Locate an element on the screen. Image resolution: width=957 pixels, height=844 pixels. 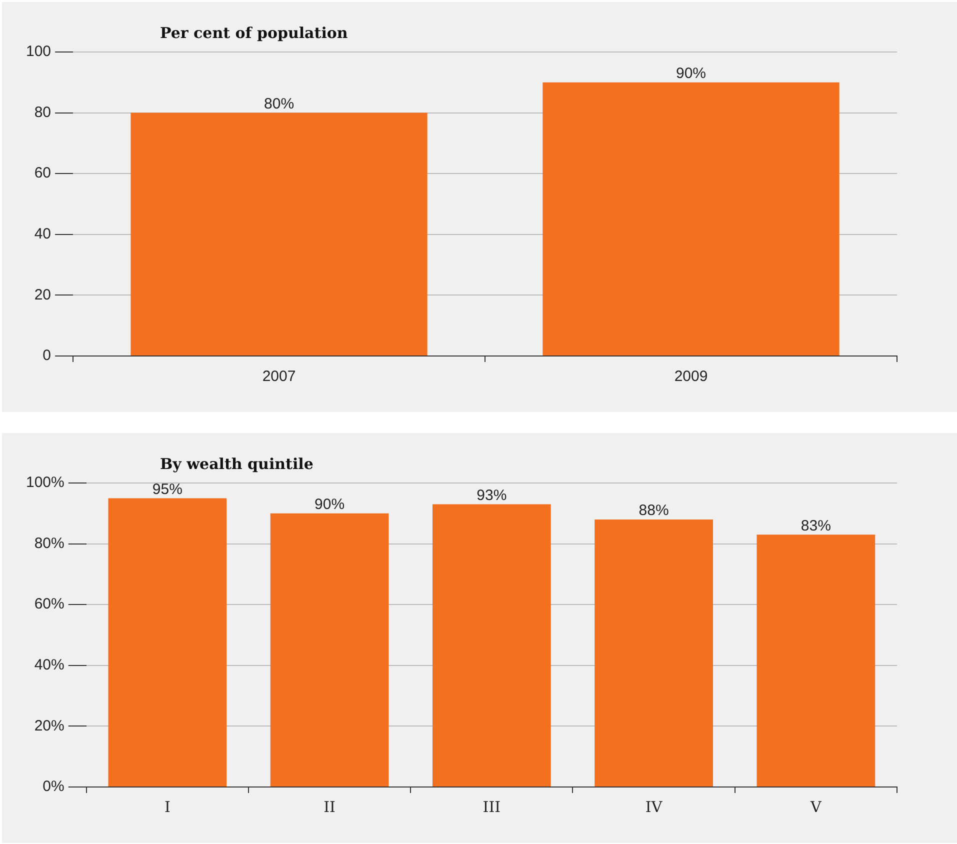
data-label: 80% is located at coordinates (279, 103).